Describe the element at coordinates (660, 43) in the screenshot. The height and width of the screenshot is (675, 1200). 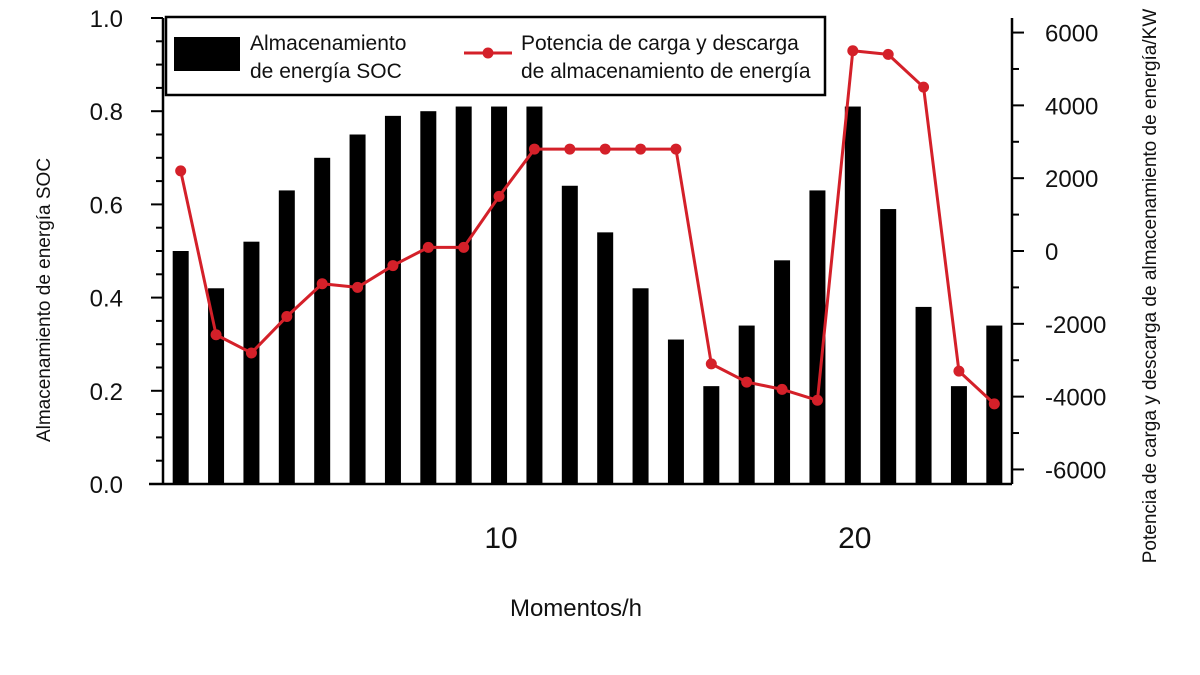
I see `legend-line-label-line1: Potencia de carga y descarga` at that location.